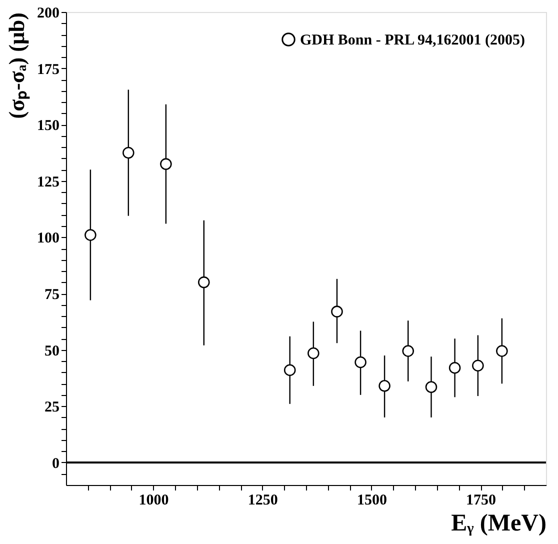  Describe the element at coordinates (371, 500) in the screenshot. I see `x-tick-label: 1500` at that location.